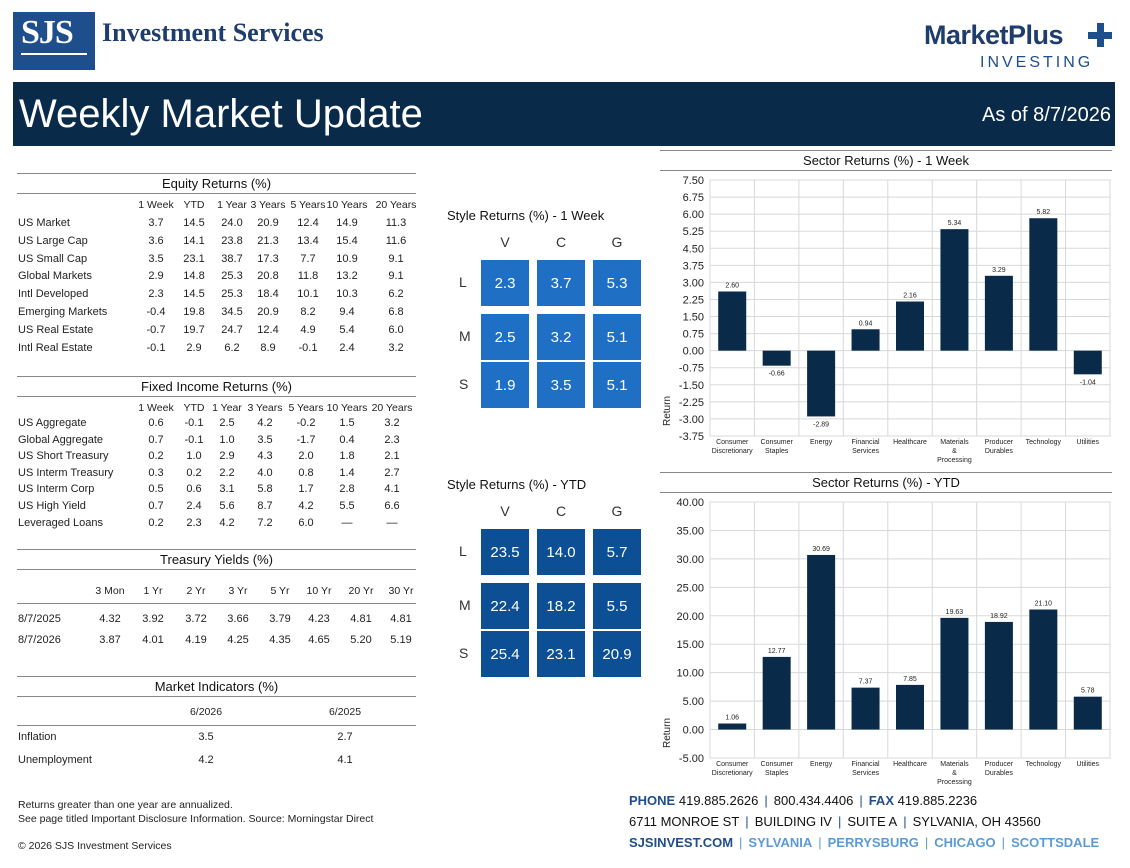 This screenshot has width=1130, height=868. I want to click on city-scottsdale: SCOTTSDALE, so click(1055, 842).